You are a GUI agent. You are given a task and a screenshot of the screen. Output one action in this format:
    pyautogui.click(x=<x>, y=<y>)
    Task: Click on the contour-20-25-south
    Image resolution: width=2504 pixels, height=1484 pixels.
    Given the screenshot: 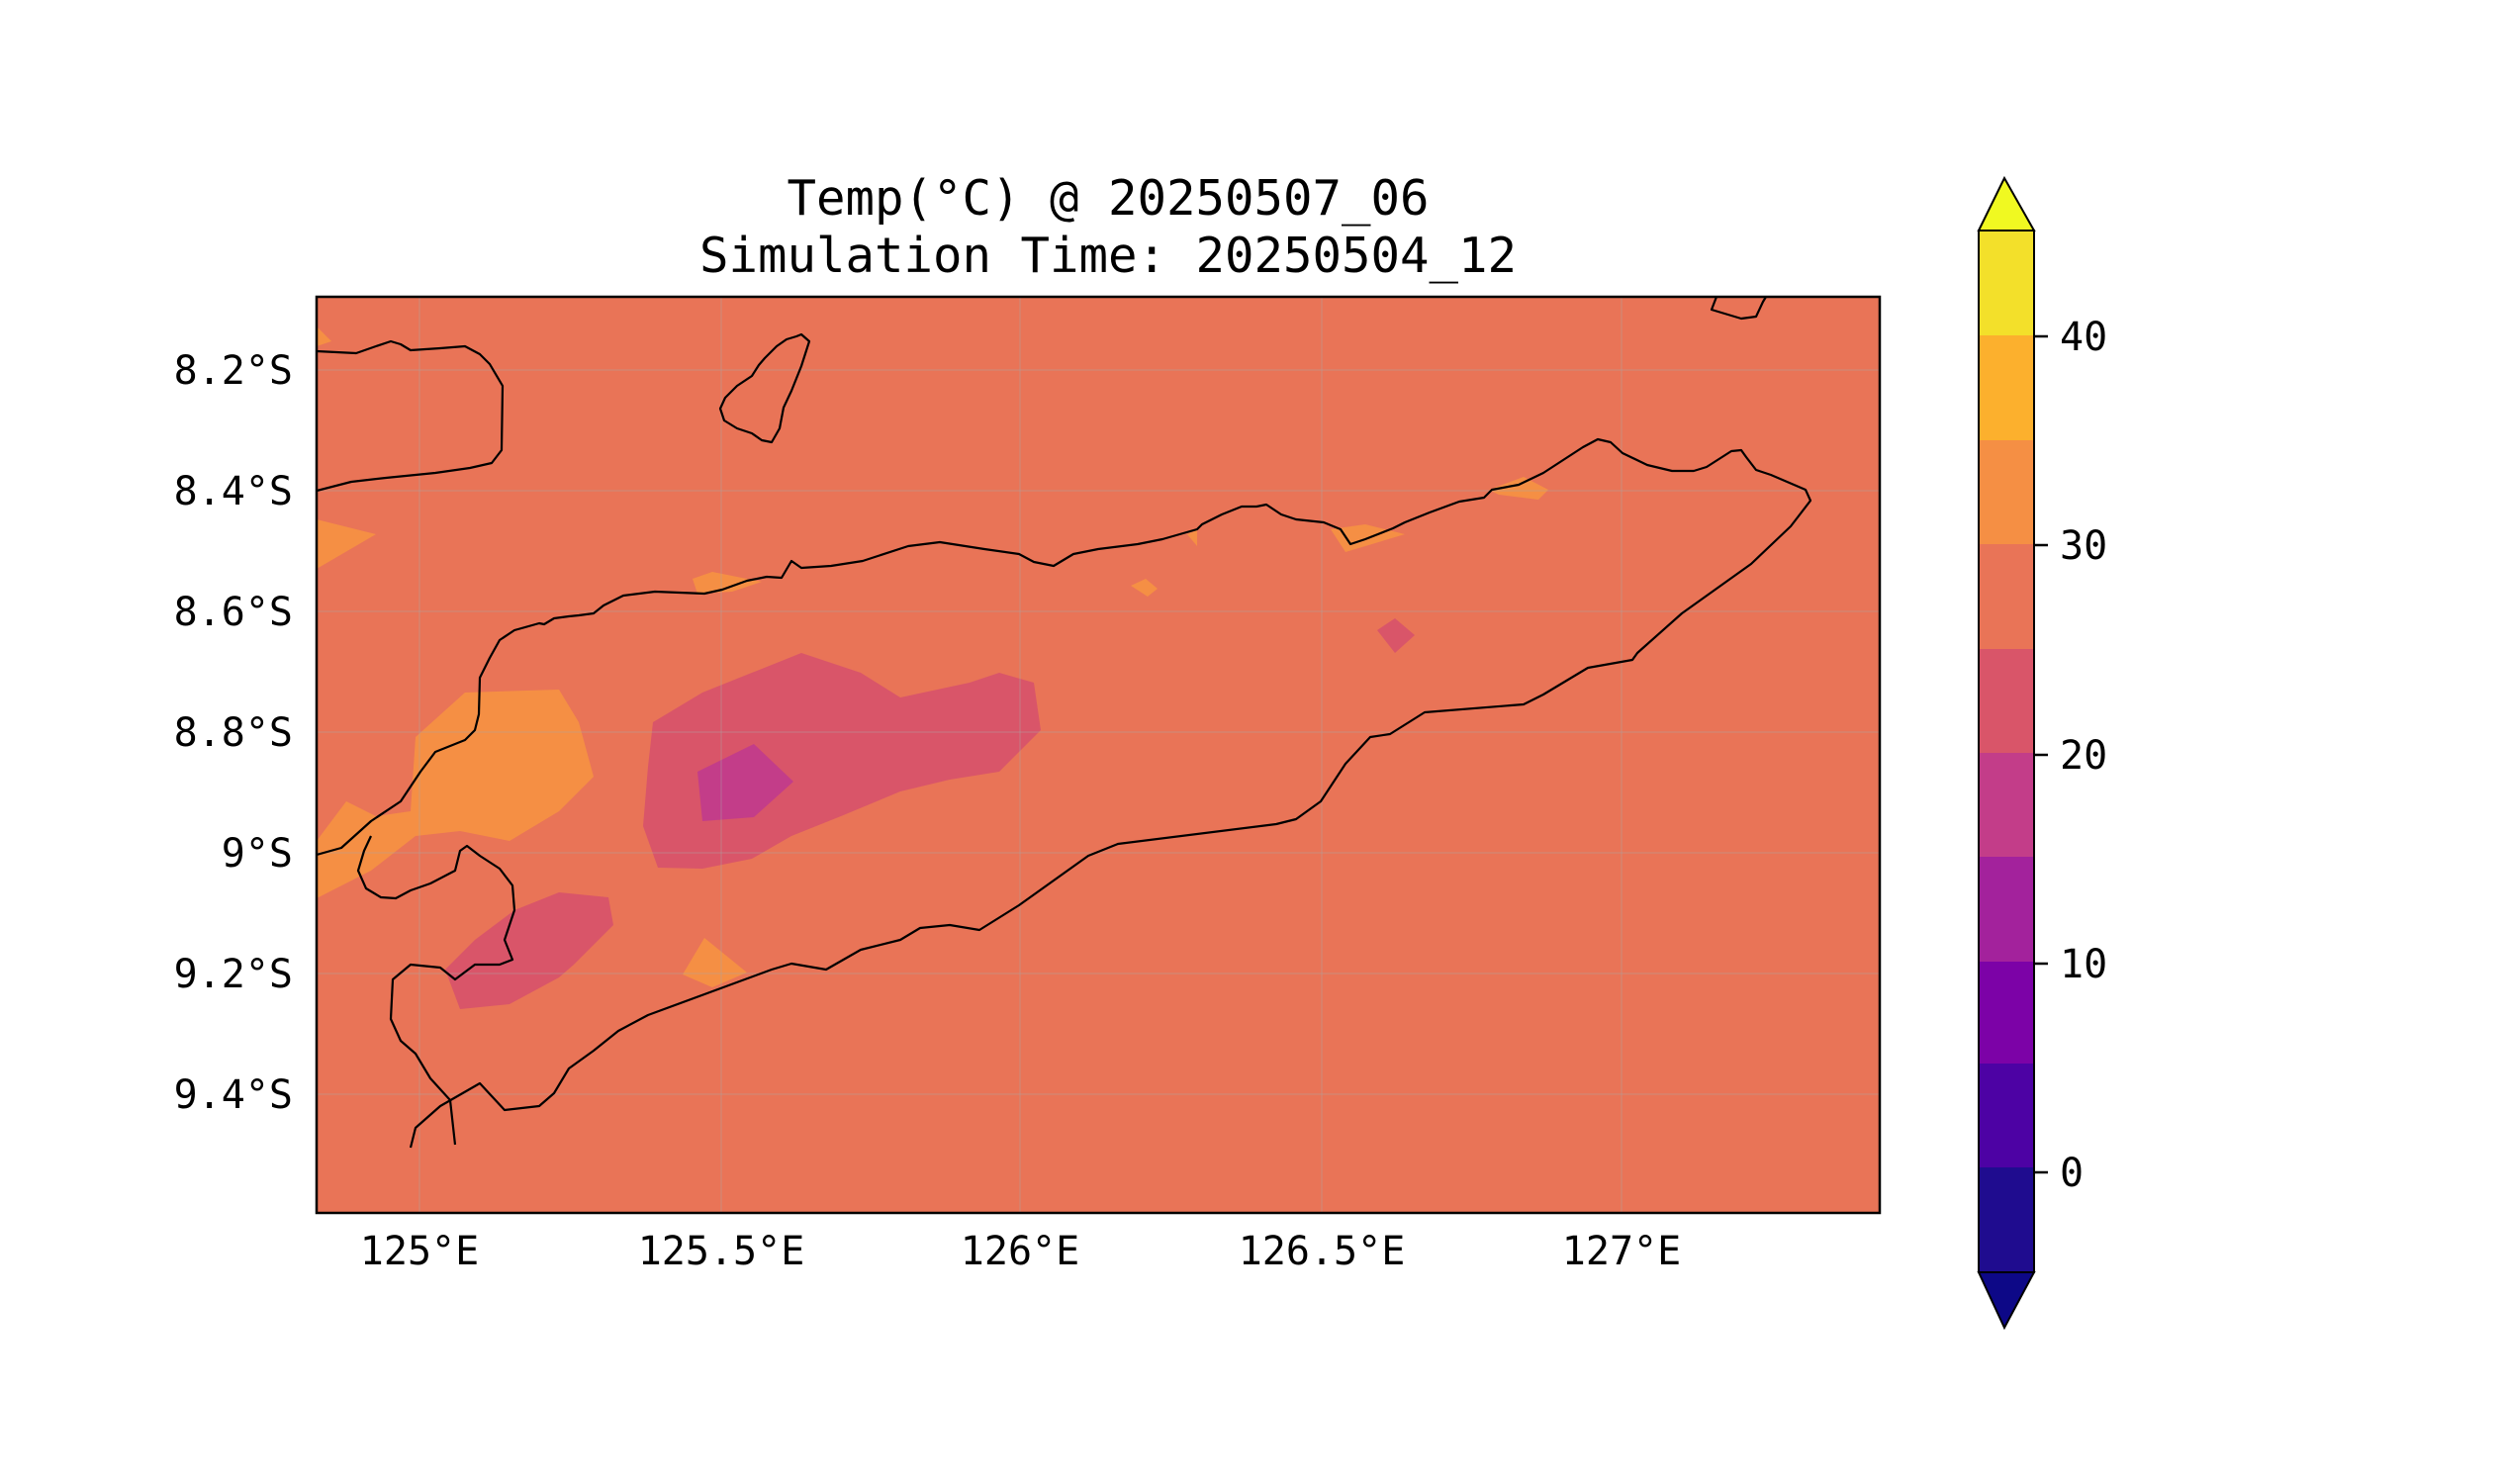 What is the action you would take?
    pyautogui.click(x=529, y=950)
    